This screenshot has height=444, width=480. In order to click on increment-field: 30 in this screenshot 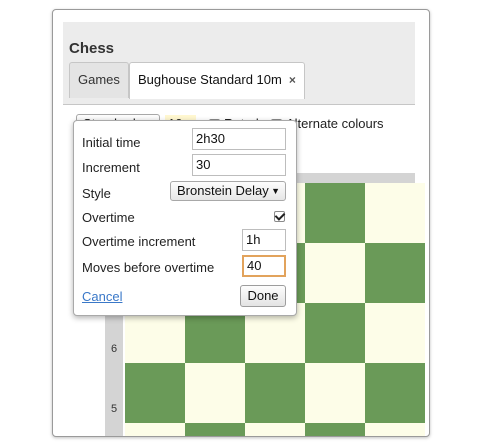, I will do `click(239, 165)`.